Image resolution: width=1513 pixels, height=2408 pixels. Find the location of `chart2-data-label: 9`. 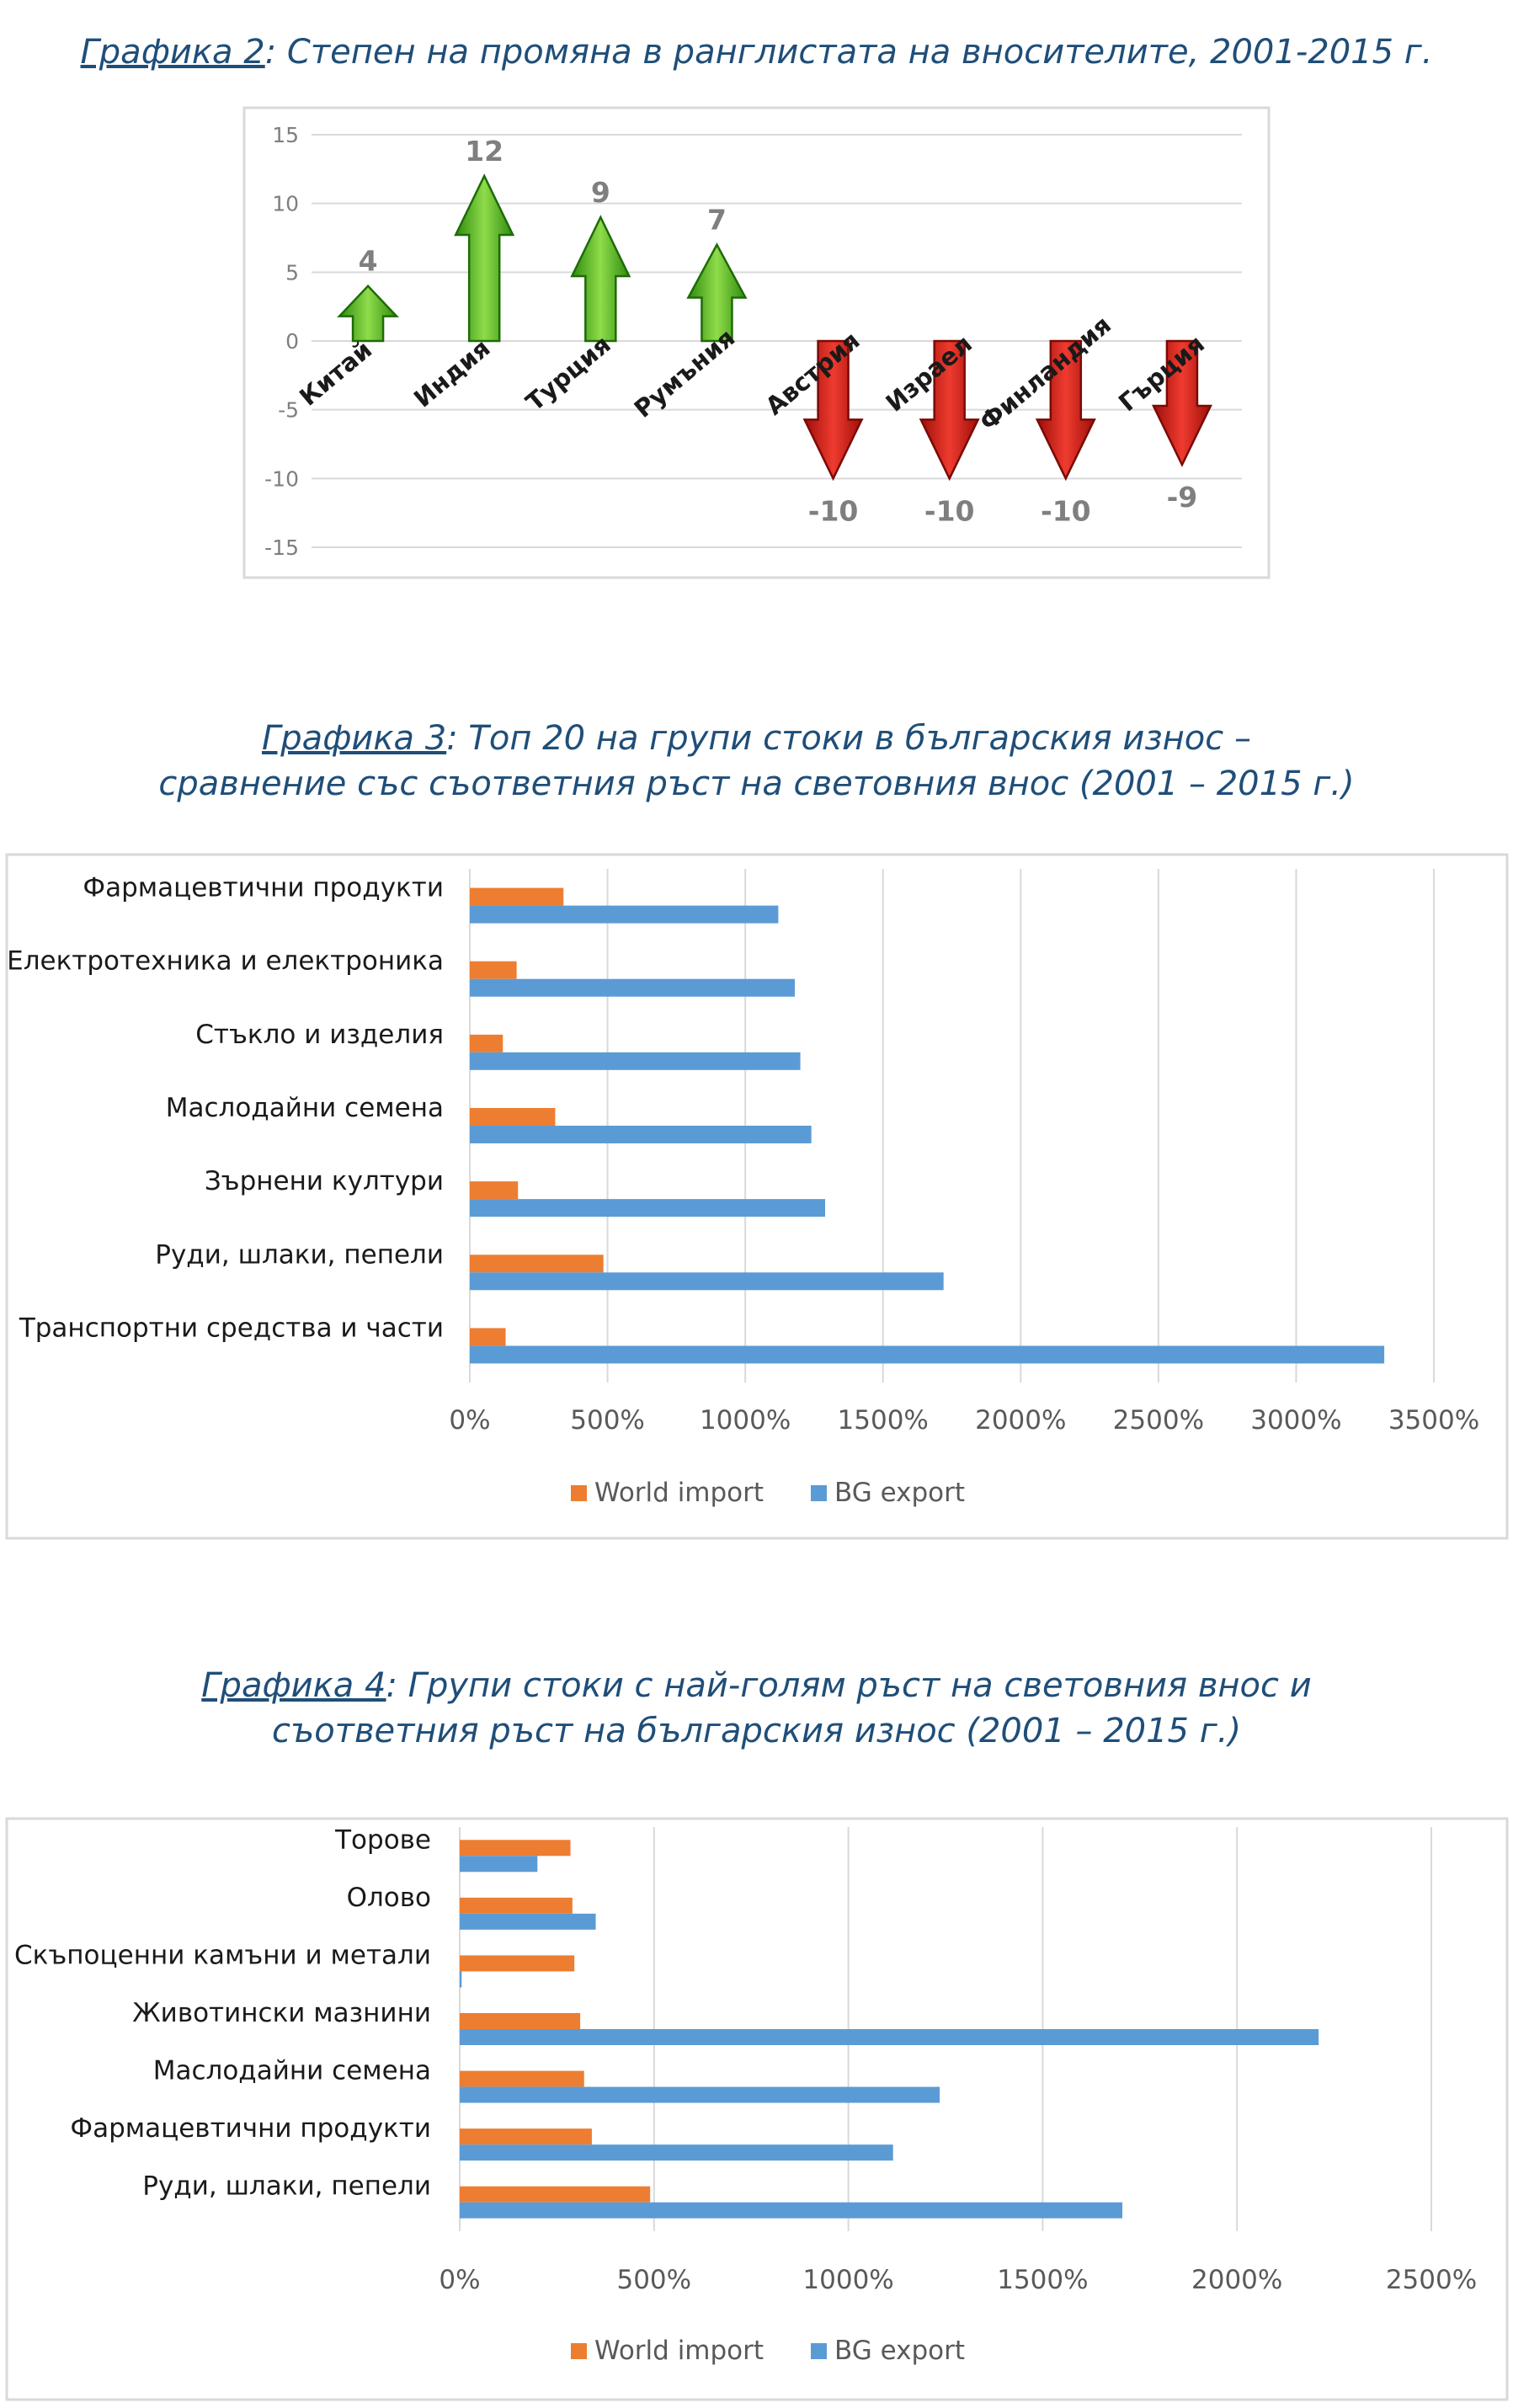

chart2-data-label: 9 is located at coordinates (600, 192).